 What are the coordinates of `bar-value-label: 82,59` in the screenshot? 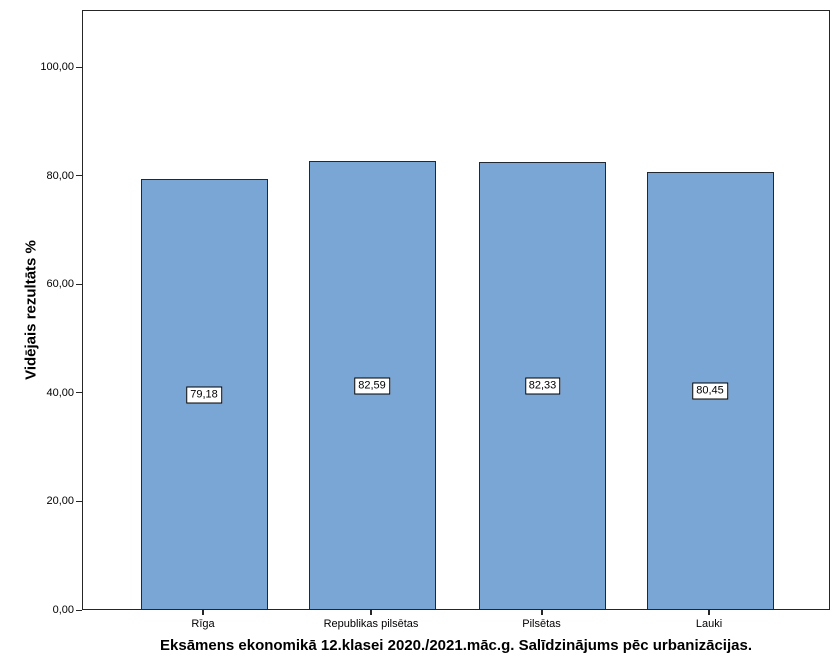 It's located at (372, 385).